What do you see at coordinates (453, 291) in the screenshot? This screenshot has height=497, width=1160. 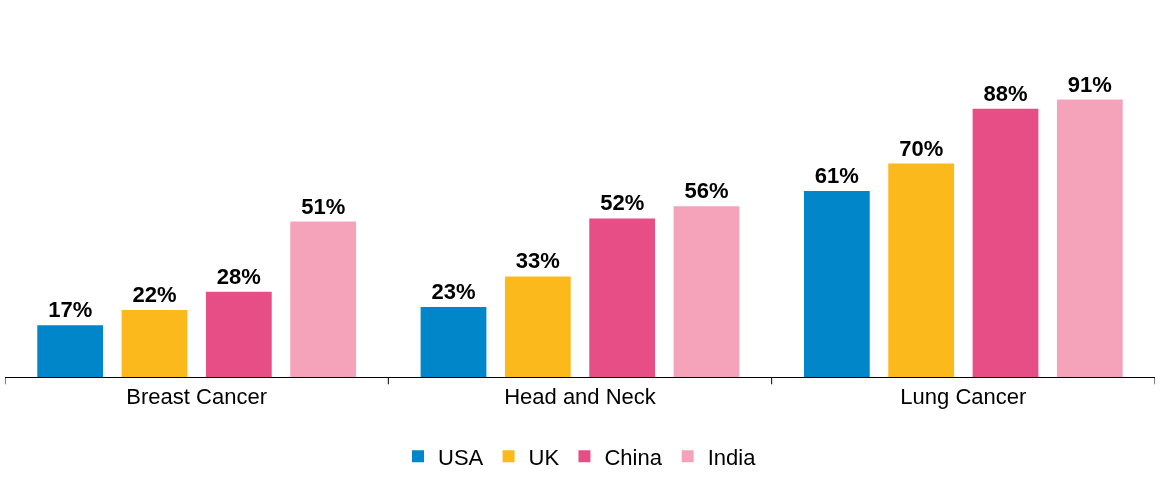 I see `data-label: 23%` at bounding box center [453, 291].